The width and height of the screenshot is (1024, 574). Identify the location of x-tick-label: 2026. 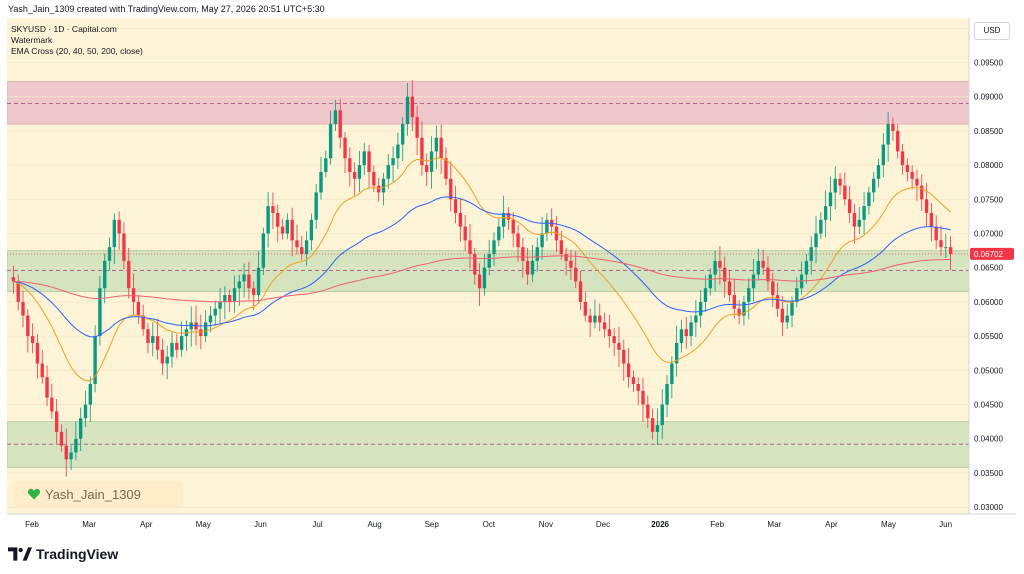
(660, 524).